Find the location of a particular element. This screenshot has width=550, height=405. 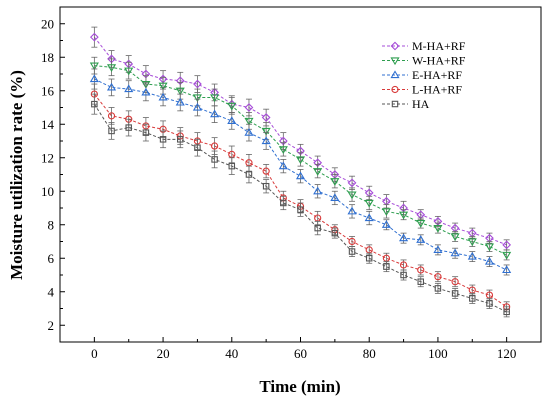

y-tick-label: 16 is located at coordinates (48, 90).